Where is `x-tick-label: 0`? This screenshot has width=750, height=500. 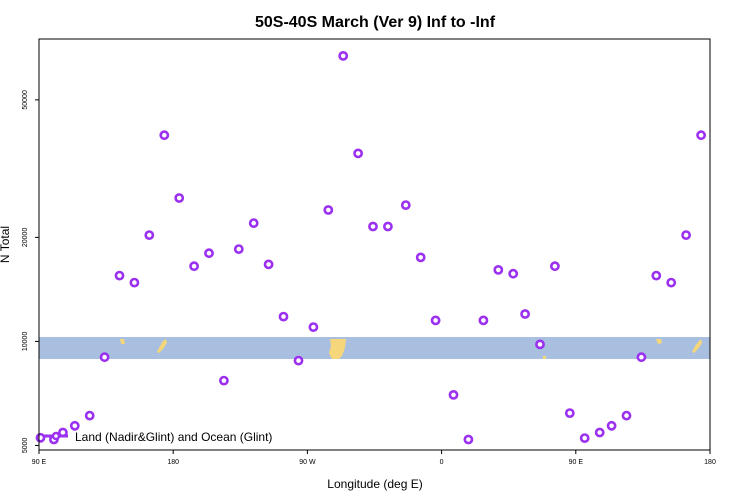
x-tick-label: 0 is located at coordinates (442, 462).